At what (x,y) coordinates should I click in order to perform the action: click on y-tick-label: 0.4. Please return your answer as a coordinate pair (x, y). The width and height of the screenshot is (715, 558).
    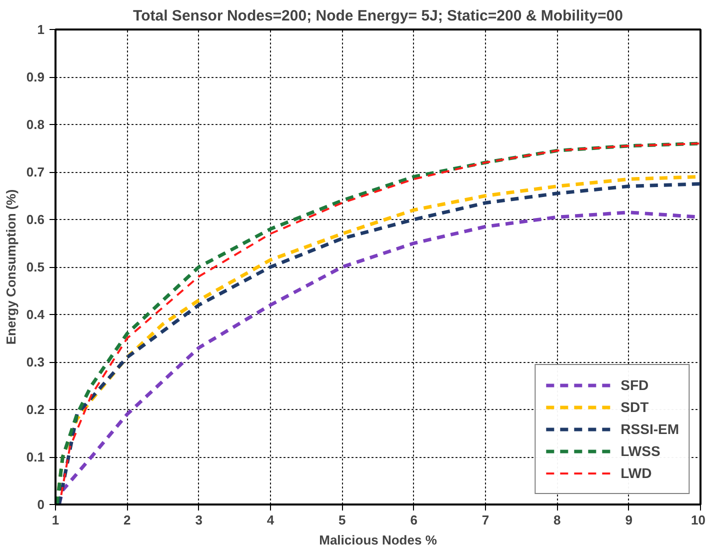
    Looking at the image, I should click on (36, 314).